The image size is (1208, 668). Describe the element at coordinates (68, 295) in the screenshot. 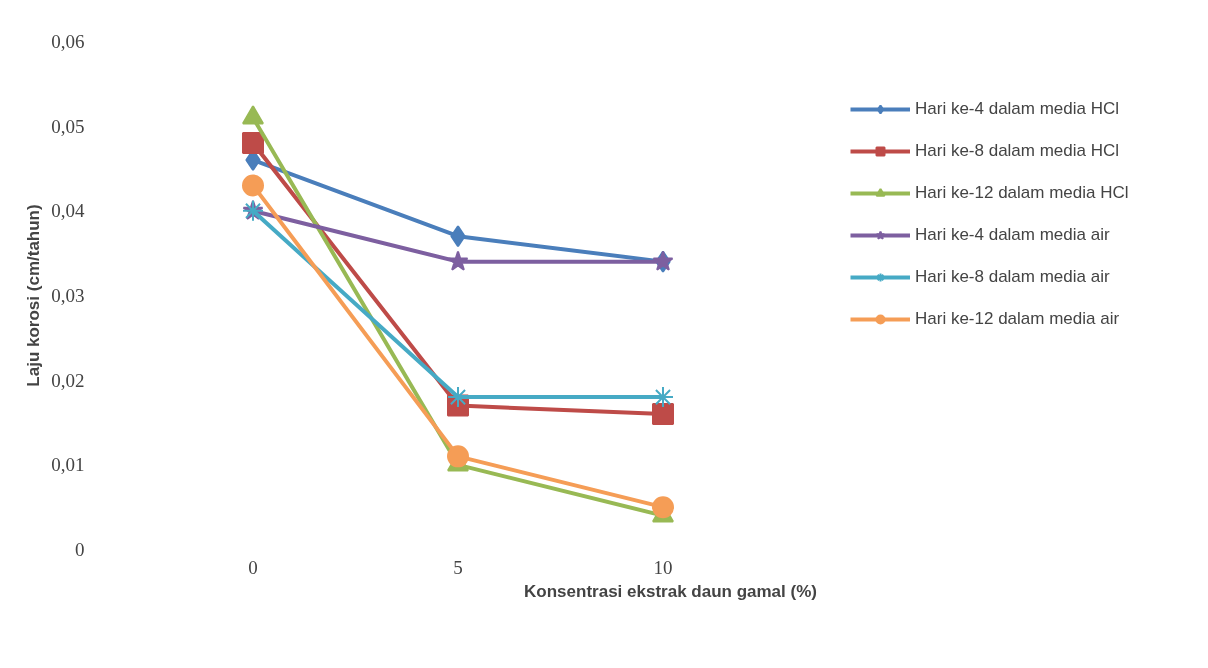

I see `y-tick-label: 0,03` at that location.